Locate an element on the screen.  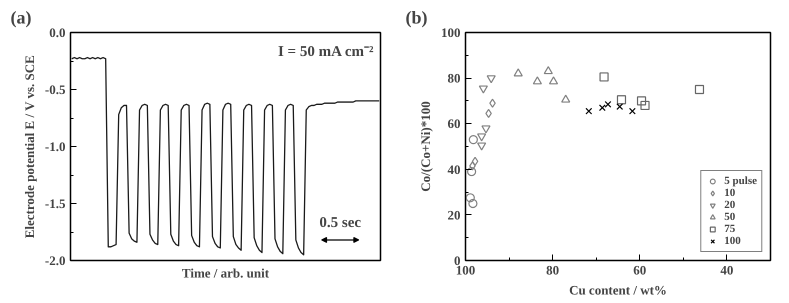
y-tick-label: 60 is located at coordinates (454, 124).